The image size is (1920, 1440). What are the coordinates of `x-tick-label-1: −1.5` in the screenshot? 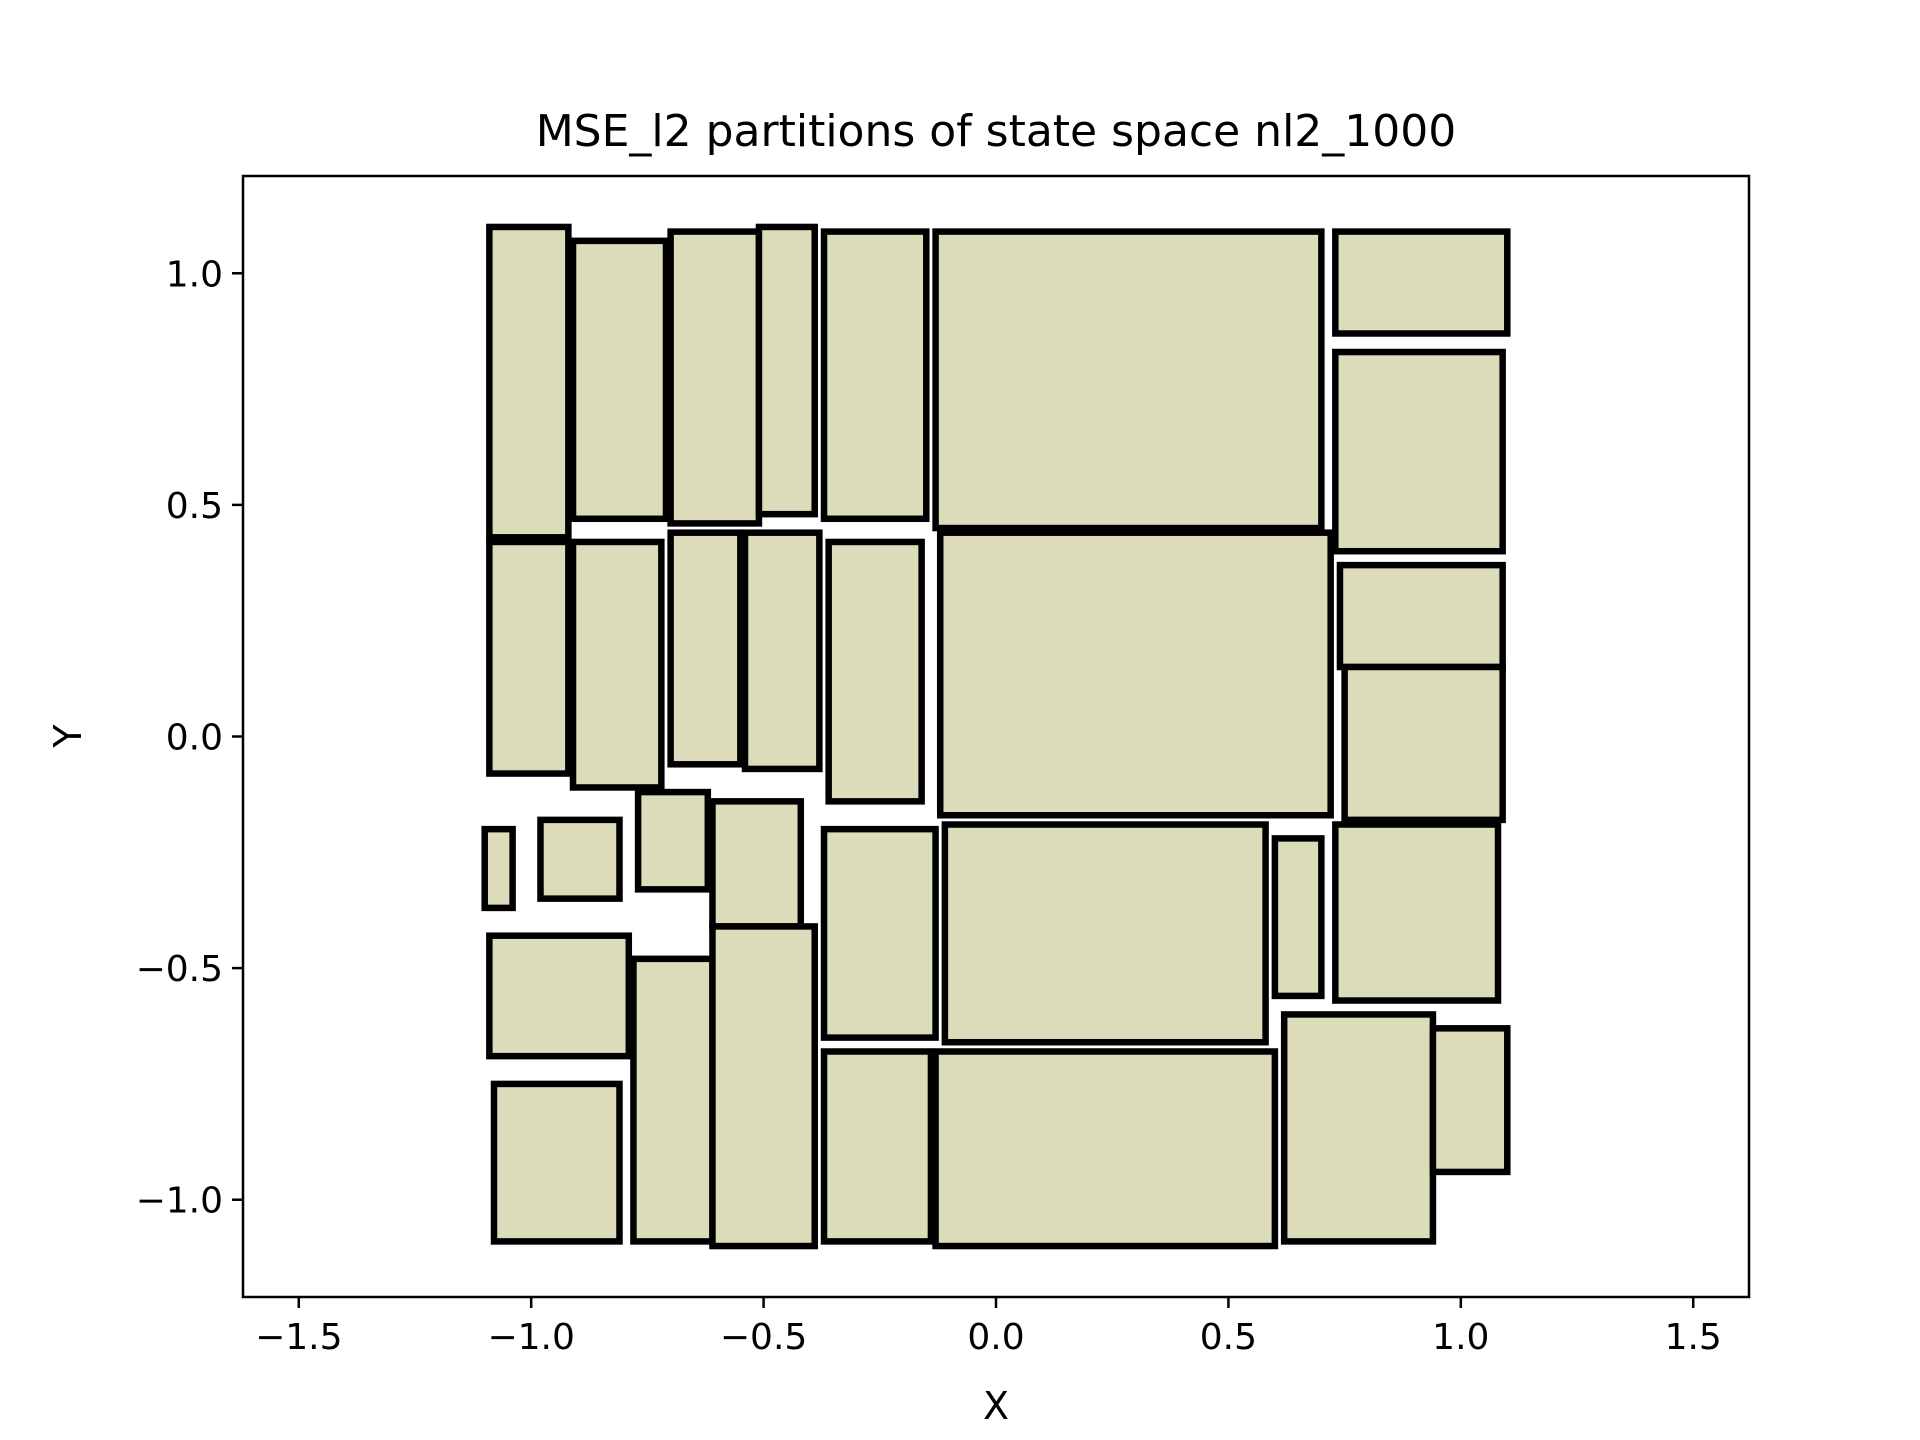 It's located at (298, 1337).